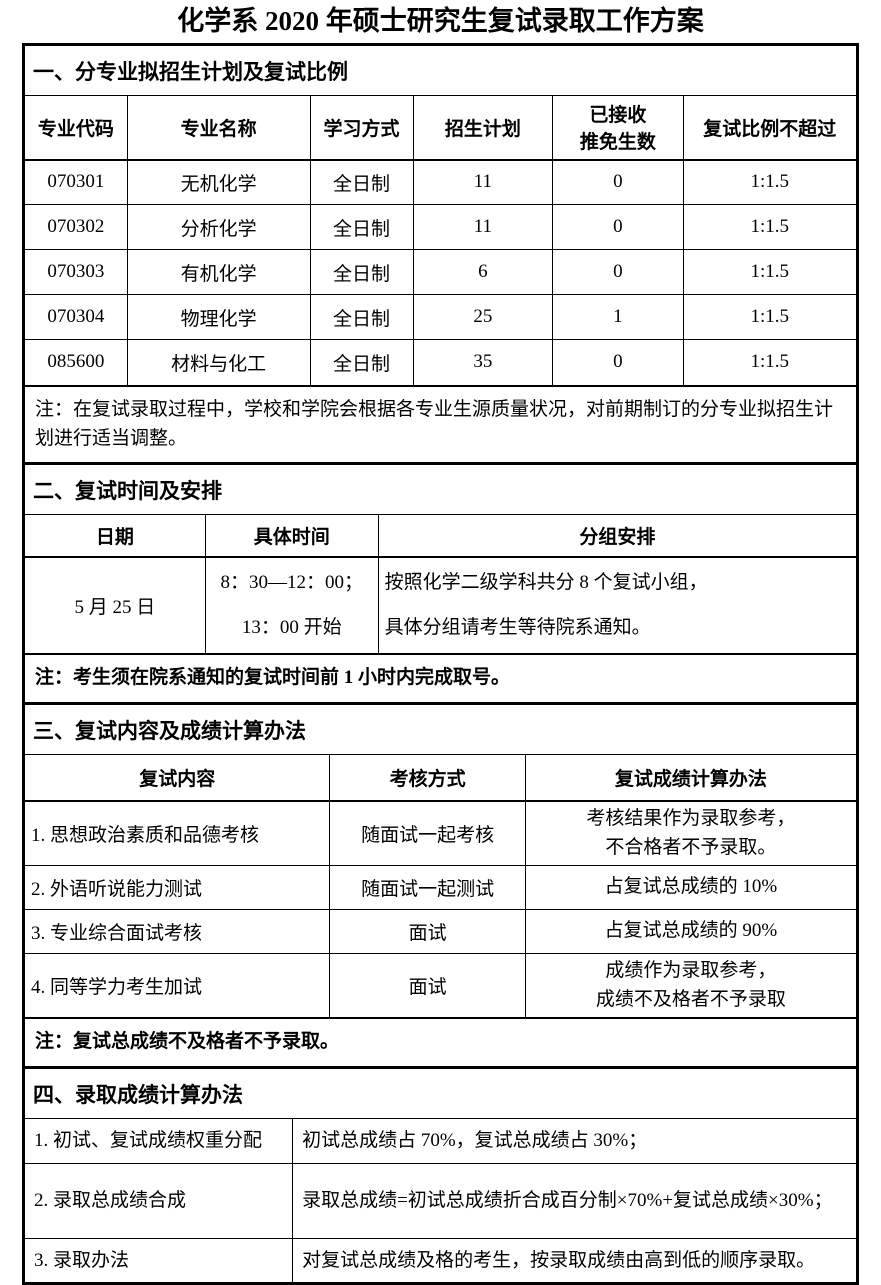 The height and width of the screenshot is (1285, 881). I want to click on plan-count: 35, so click(483, 362).